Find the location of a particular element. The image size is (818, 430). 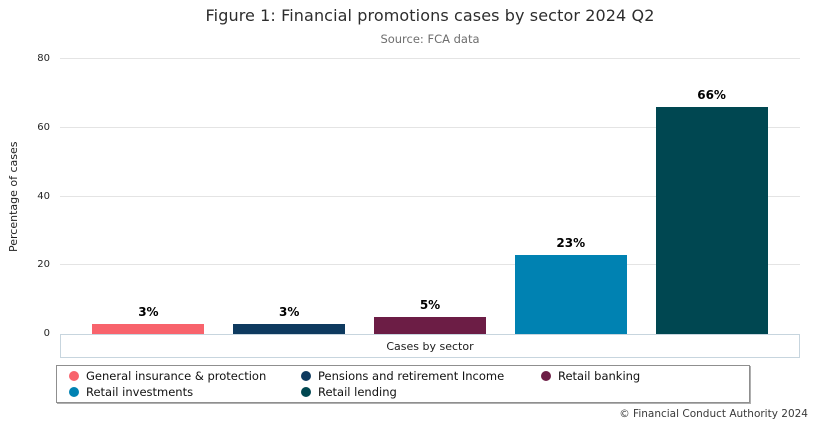

legend-item: General insurance & protection is located at coordinates (185, 376).